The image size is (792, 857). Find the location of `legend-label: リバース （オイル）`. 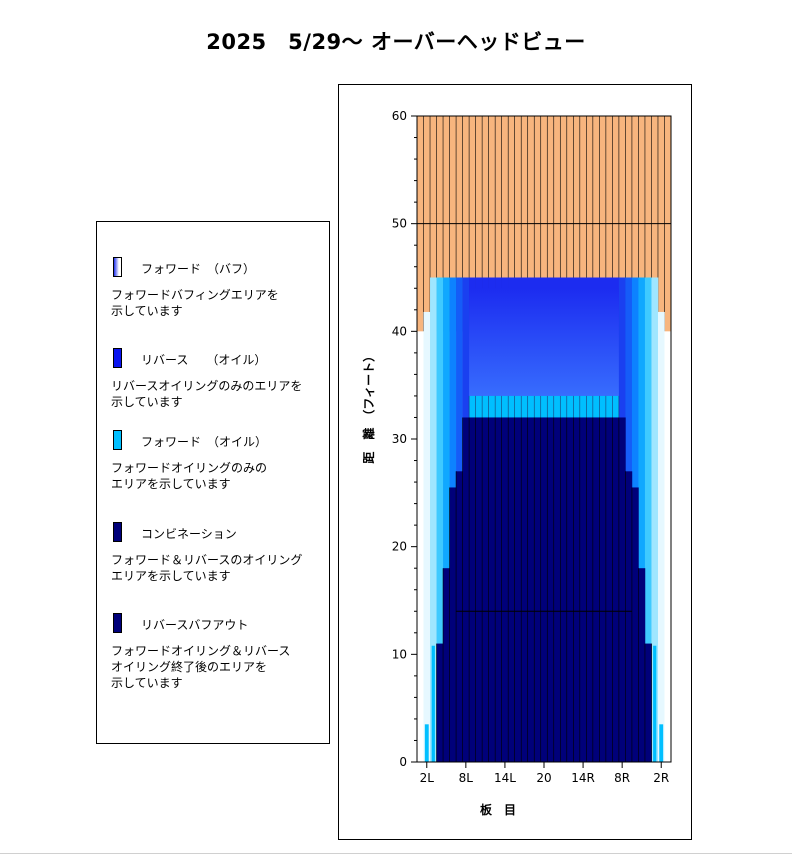

legend-label: リバース （オイル） is located at coordinates (204, 360).